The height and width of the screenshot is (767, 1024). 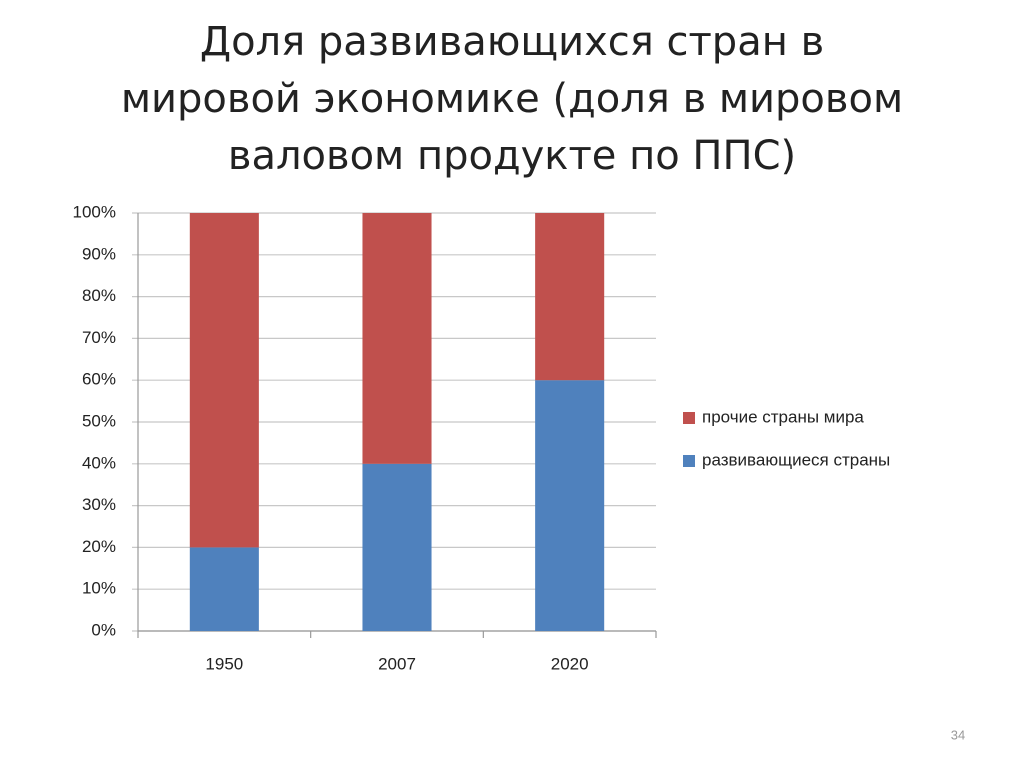 I want to click on y-tick-label: 40%, so click(x=99, y=462).